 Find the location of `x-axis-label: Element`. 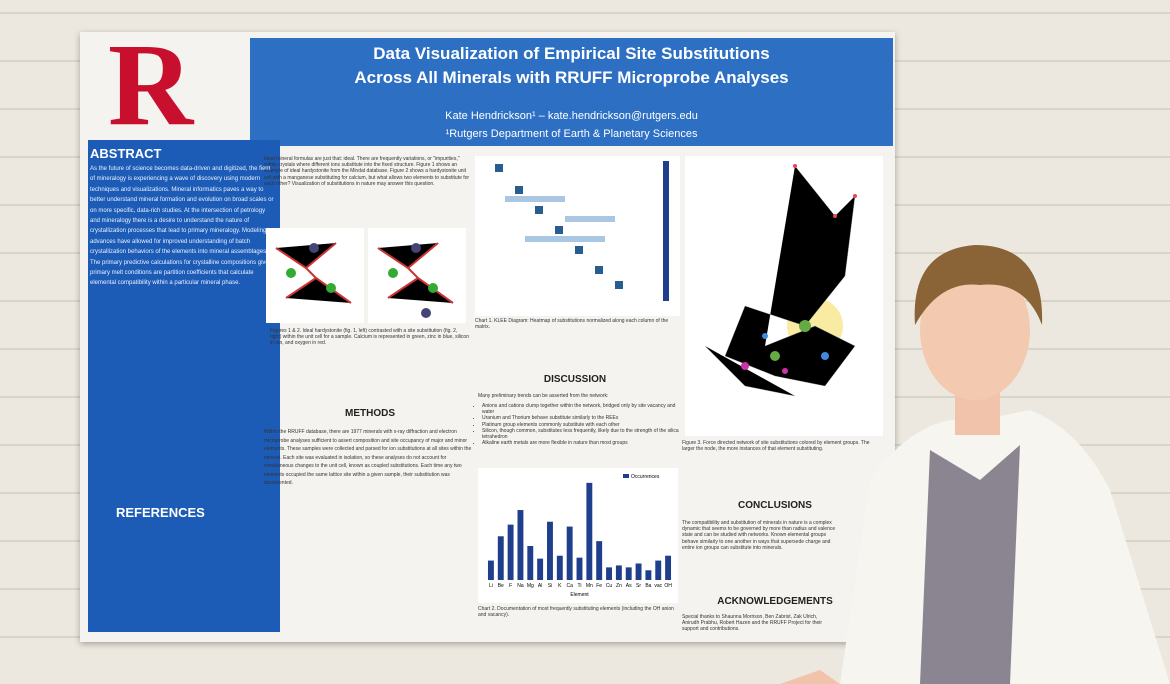

x-axis-label: Element is located at coordinates (579, 595).